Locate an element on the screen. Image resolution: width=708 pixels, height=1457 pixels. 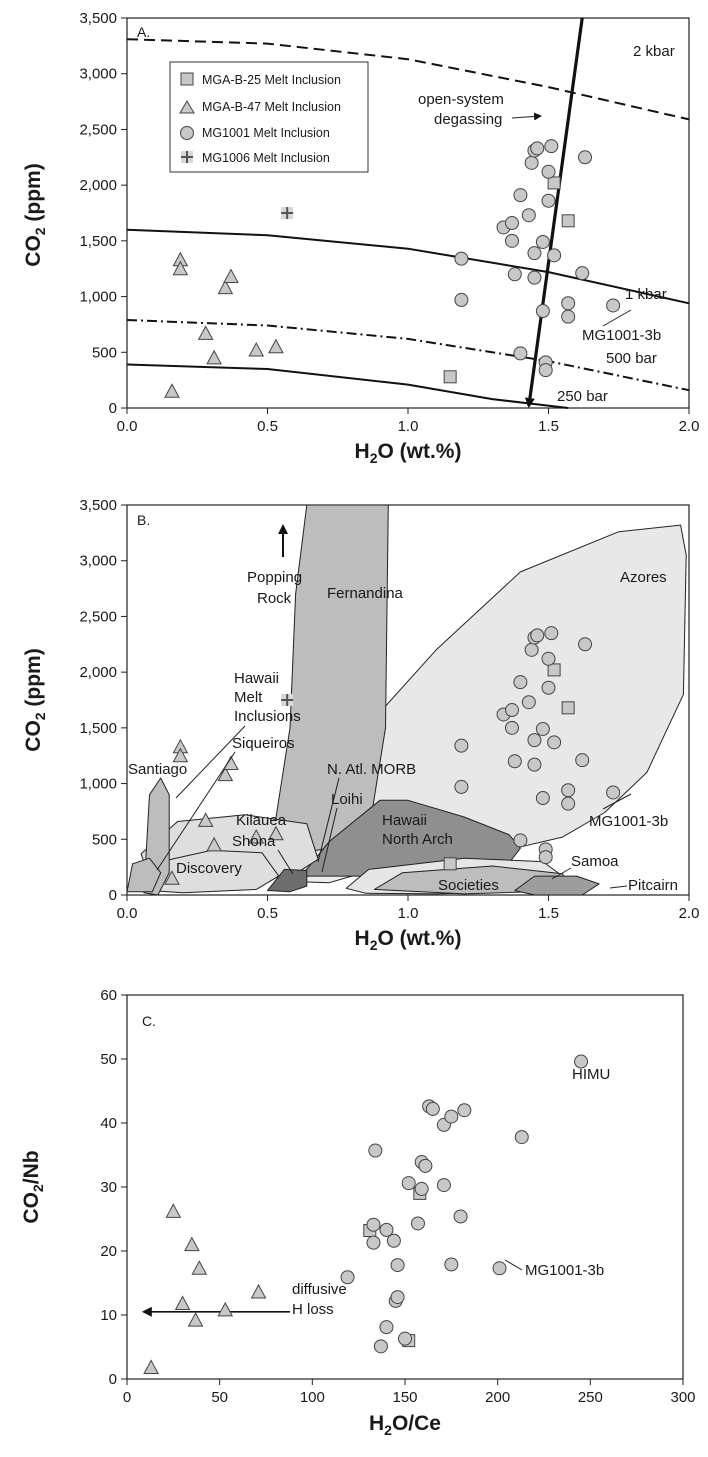
callout-mg1001-3b-b: MG1001-3b is located at coordinates (628, 821).